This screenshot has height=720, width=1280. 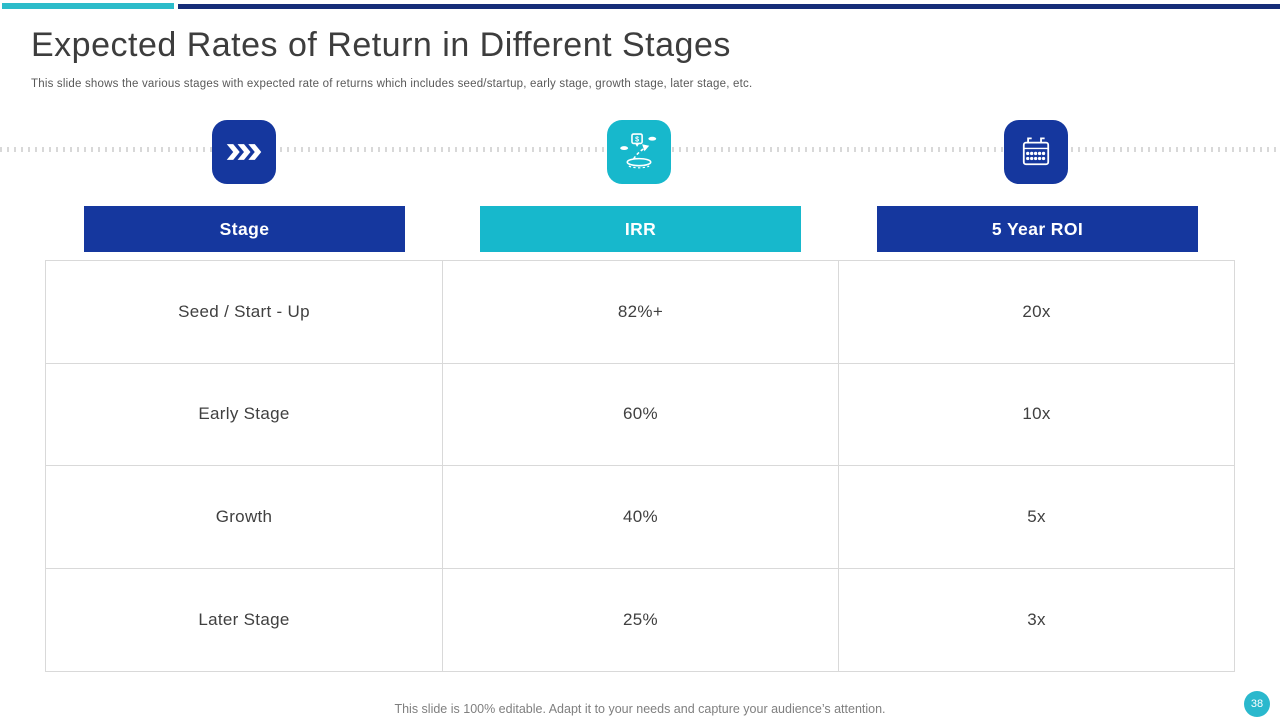 What do you see at coordinates (1037, 229) in the screenshot?
I see `column-header-5-year-roi: 5 Year ROI` at bounding box center [1037, 229].